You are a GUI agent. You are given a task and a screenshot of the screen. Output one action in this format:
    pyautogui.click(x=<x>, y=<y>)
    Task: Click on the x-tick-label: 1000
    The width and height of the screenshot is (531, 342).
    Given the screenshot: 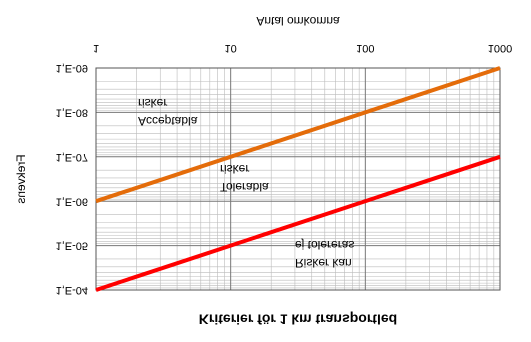 What is the action you would take?
    pyautogui.click(x=500, y=48)
    